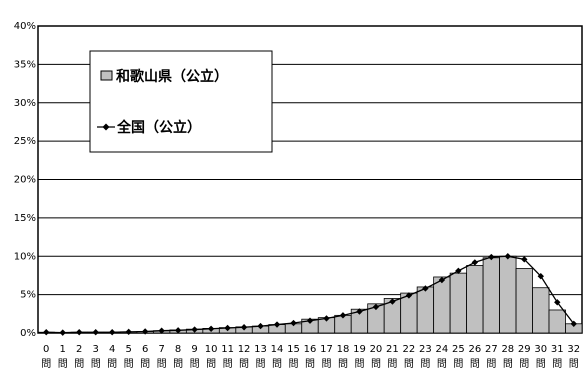 The width and height of the screenshot is (584, 374). Describe the element at coordinates (474, 349) in the screenshot. I see `x-tick-label: 26` at that location.